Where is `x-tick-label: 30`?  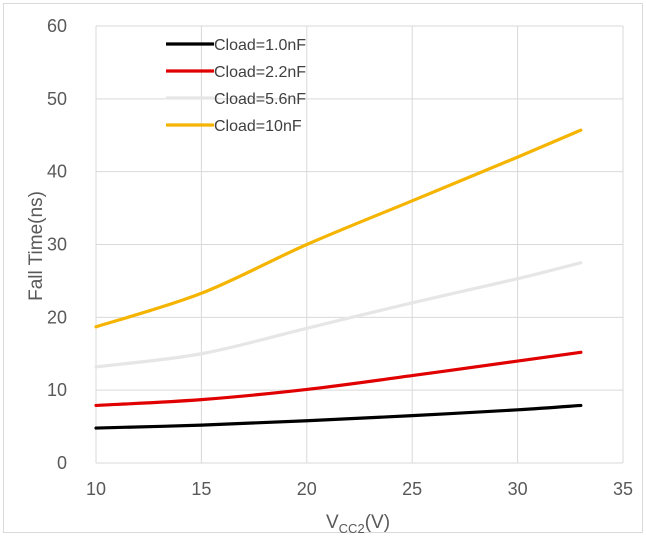 x-tick-label: 30 is located at coordinates (518, 489).